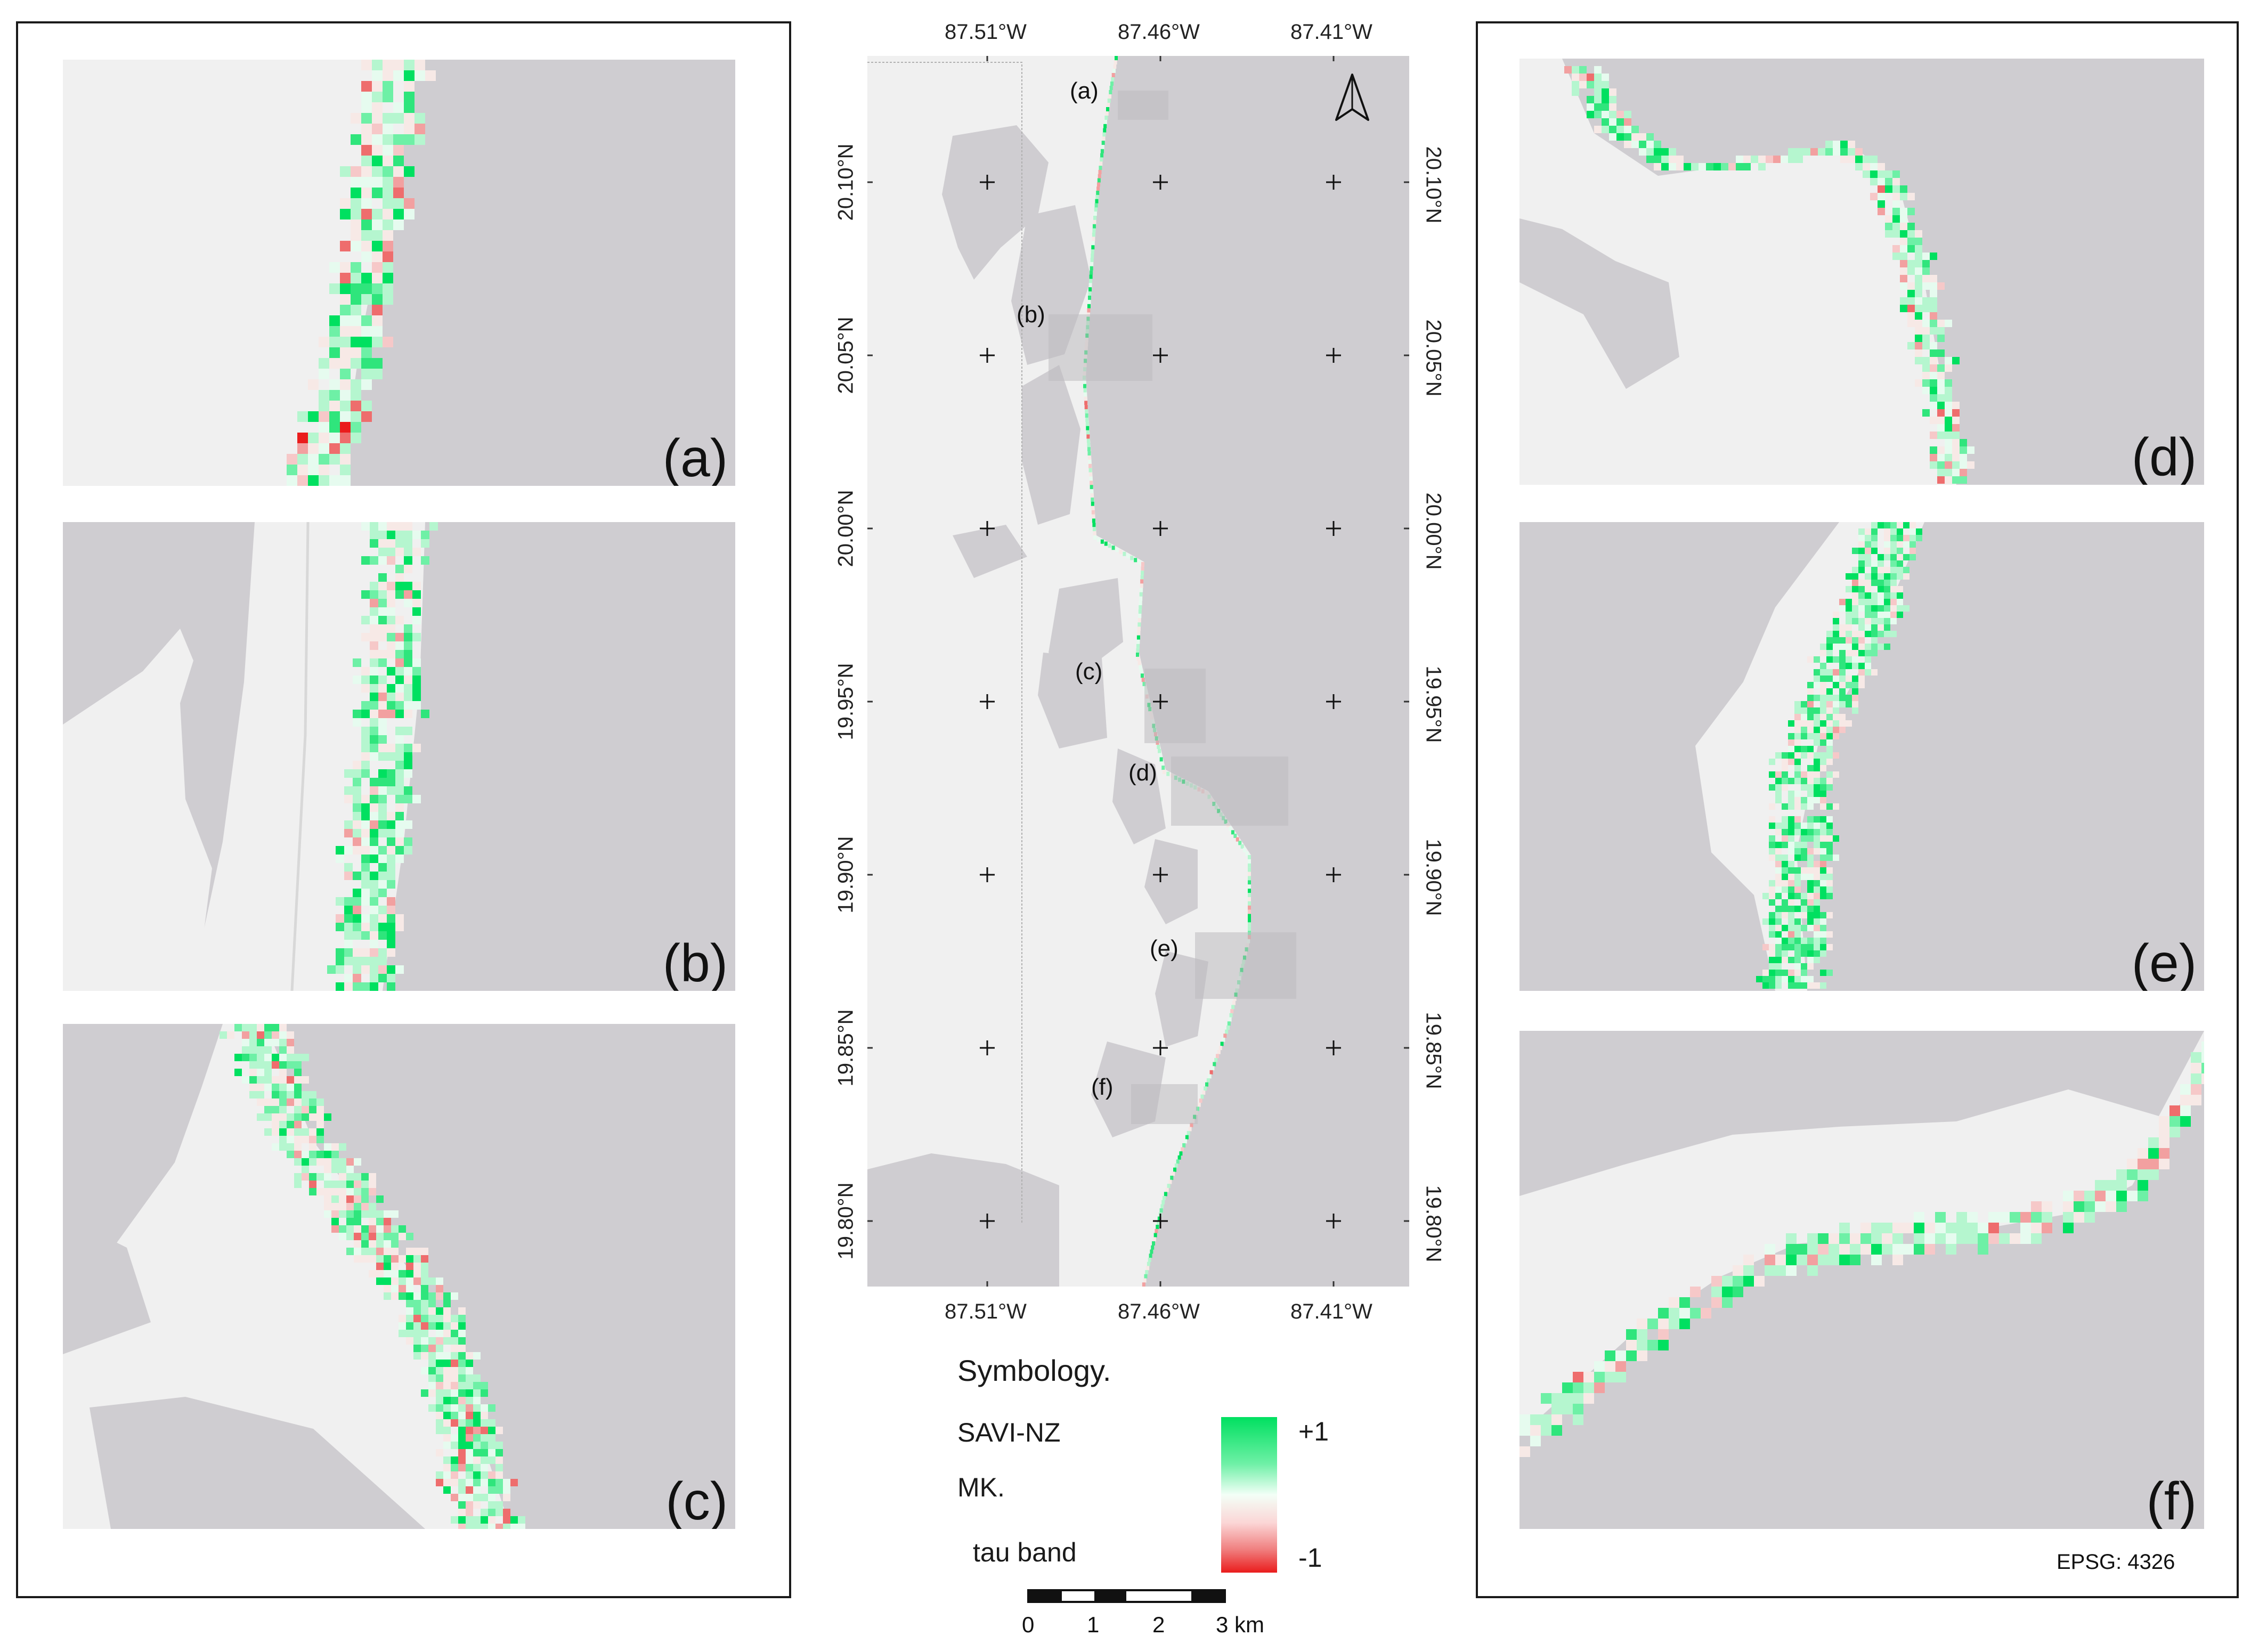  Describe the element at coordinates (1164, 1104) in the screenshot. I see `inset-extent-(f)` at that location.